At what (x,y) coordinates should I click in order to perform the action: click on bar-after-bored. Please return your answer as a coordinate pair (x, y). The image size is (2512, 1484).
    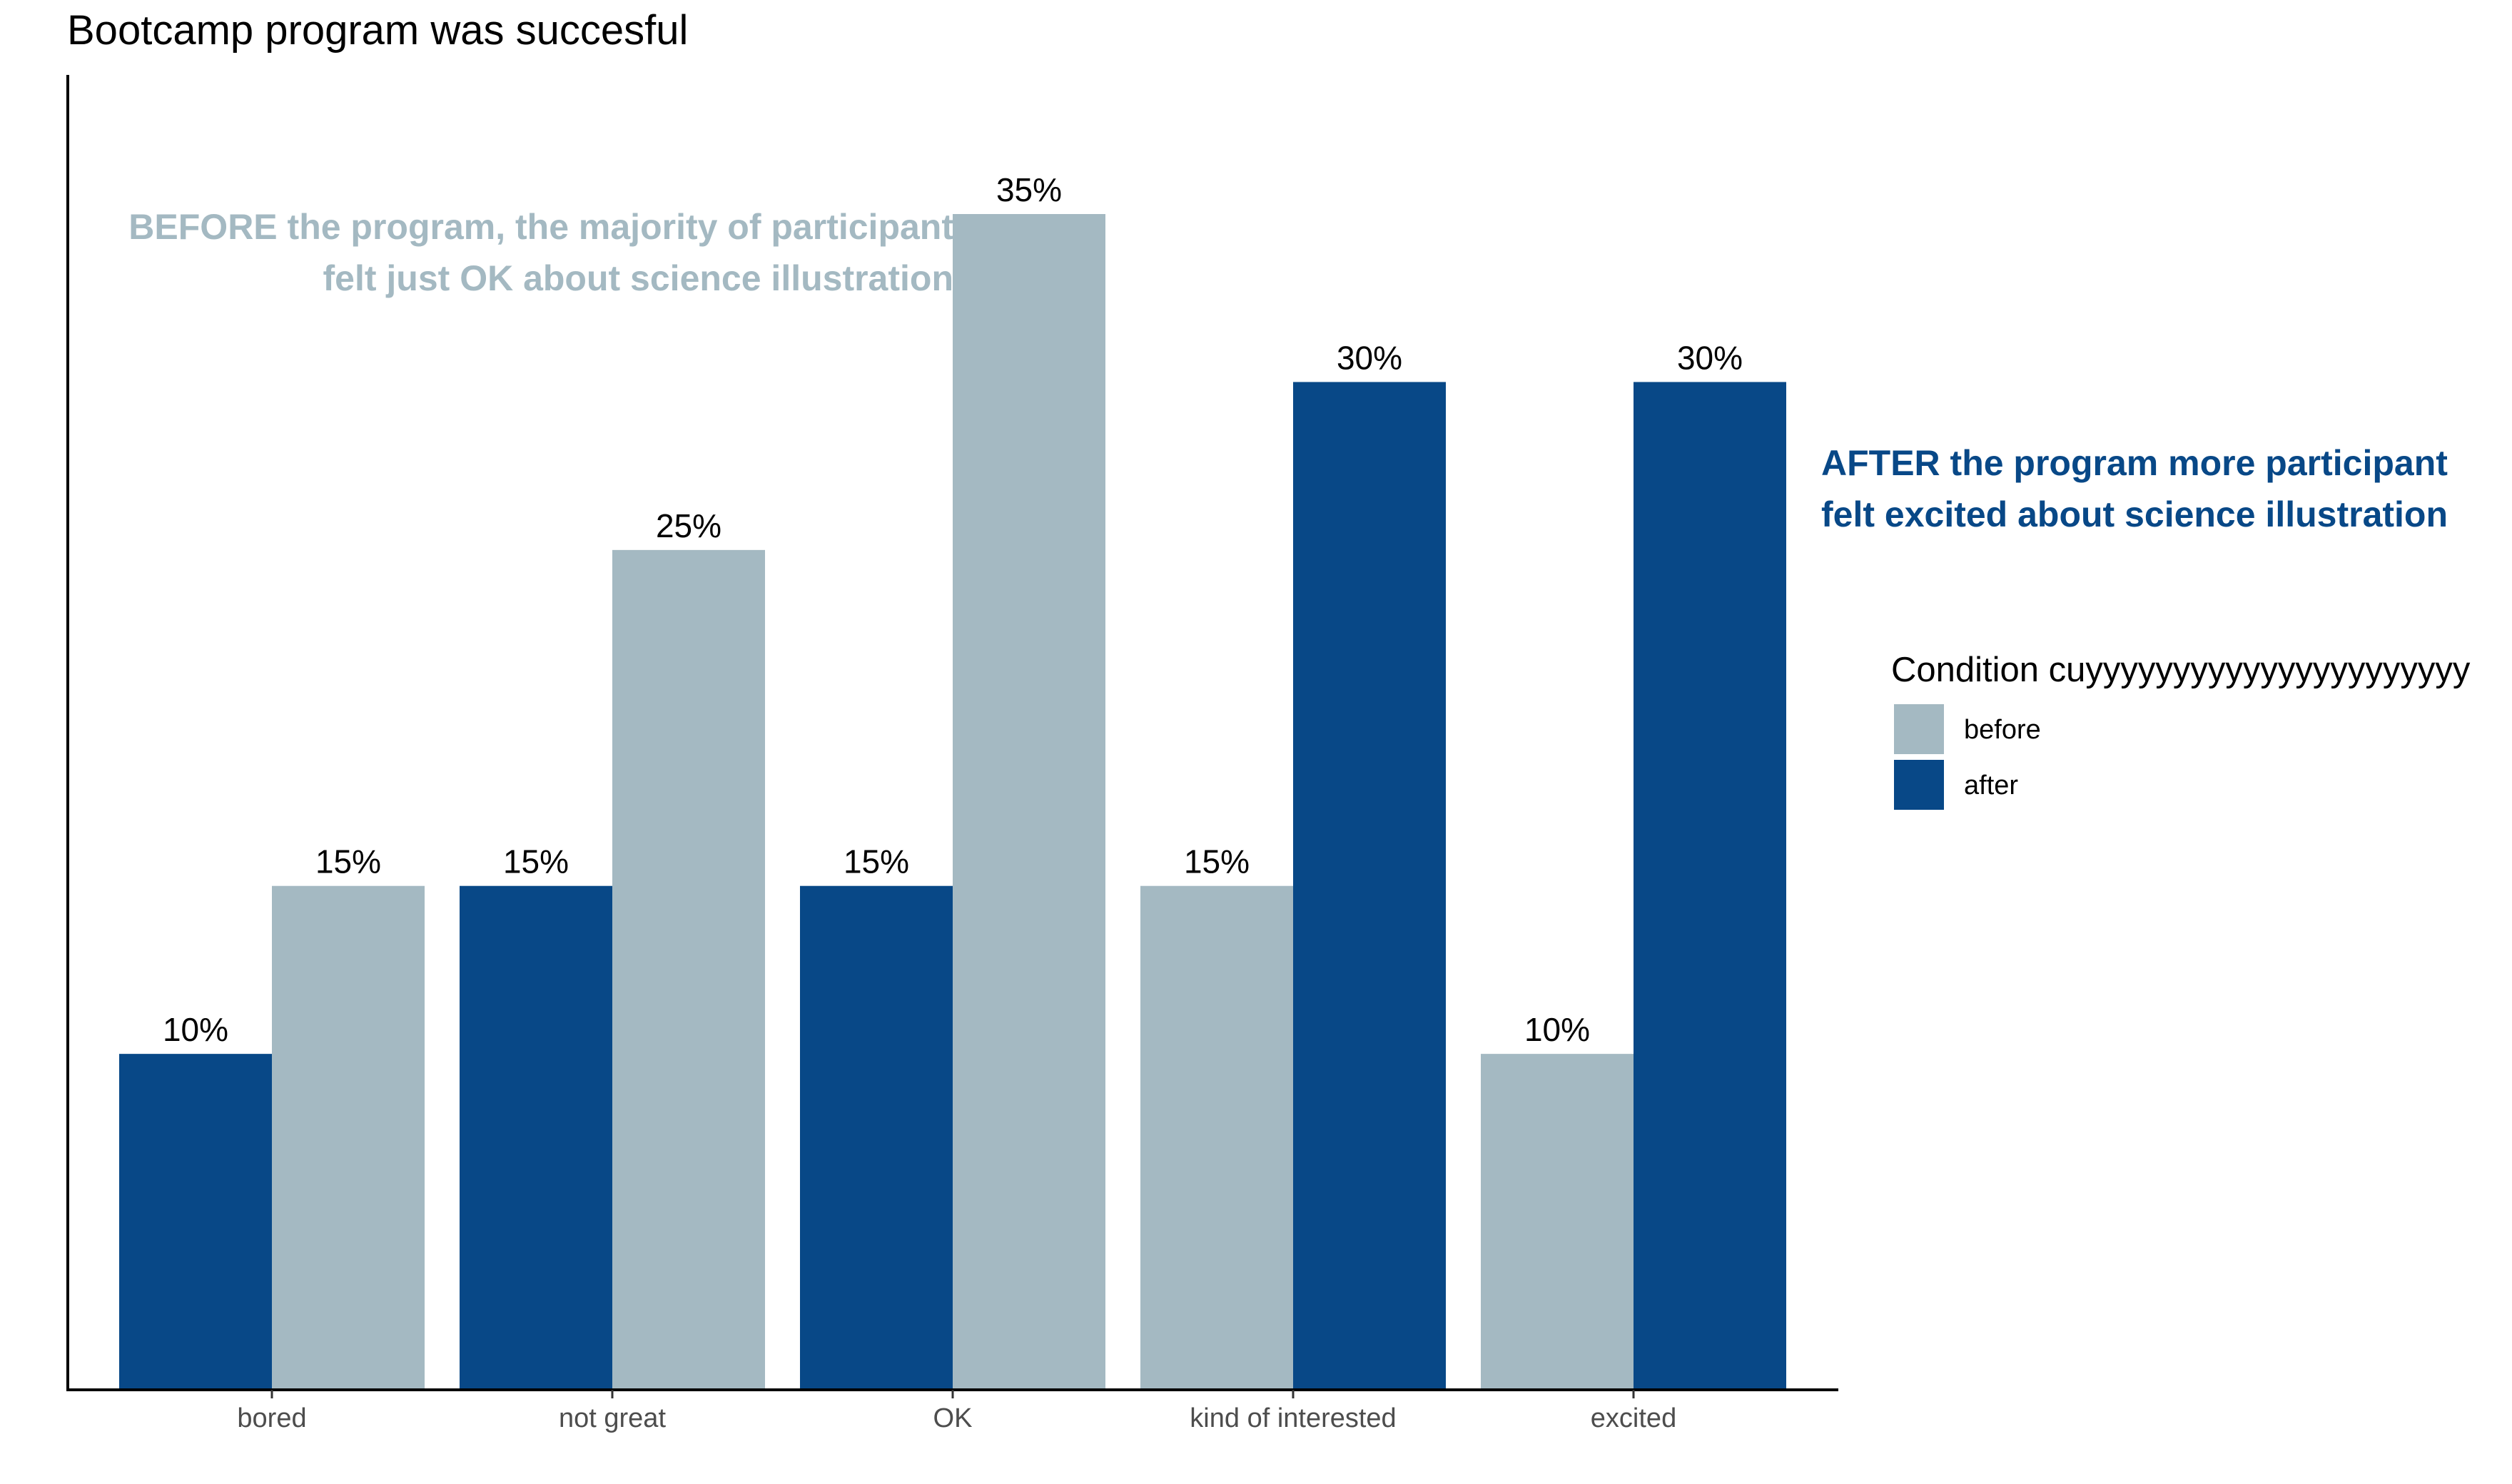
    Looking at the image, I should click on (195, 1222).